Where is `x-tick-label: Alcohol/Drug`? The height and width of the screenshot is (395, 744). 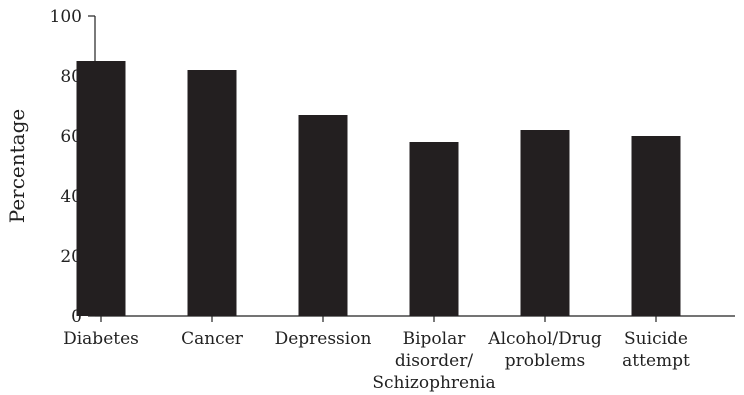 x-tick-label: Alcohol/Drug is located at coordinates (544, 339).